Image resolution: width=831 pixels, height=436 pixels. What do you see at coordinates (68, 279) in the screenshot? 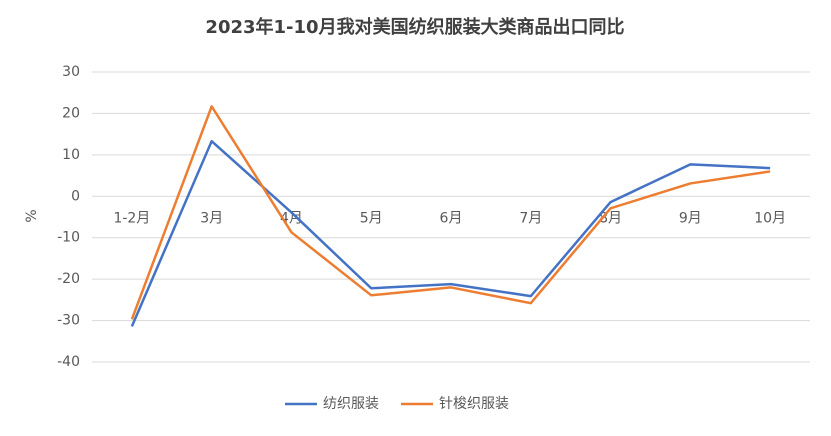
I see `y-tick-label: -20` at bounding box center [68, 279].